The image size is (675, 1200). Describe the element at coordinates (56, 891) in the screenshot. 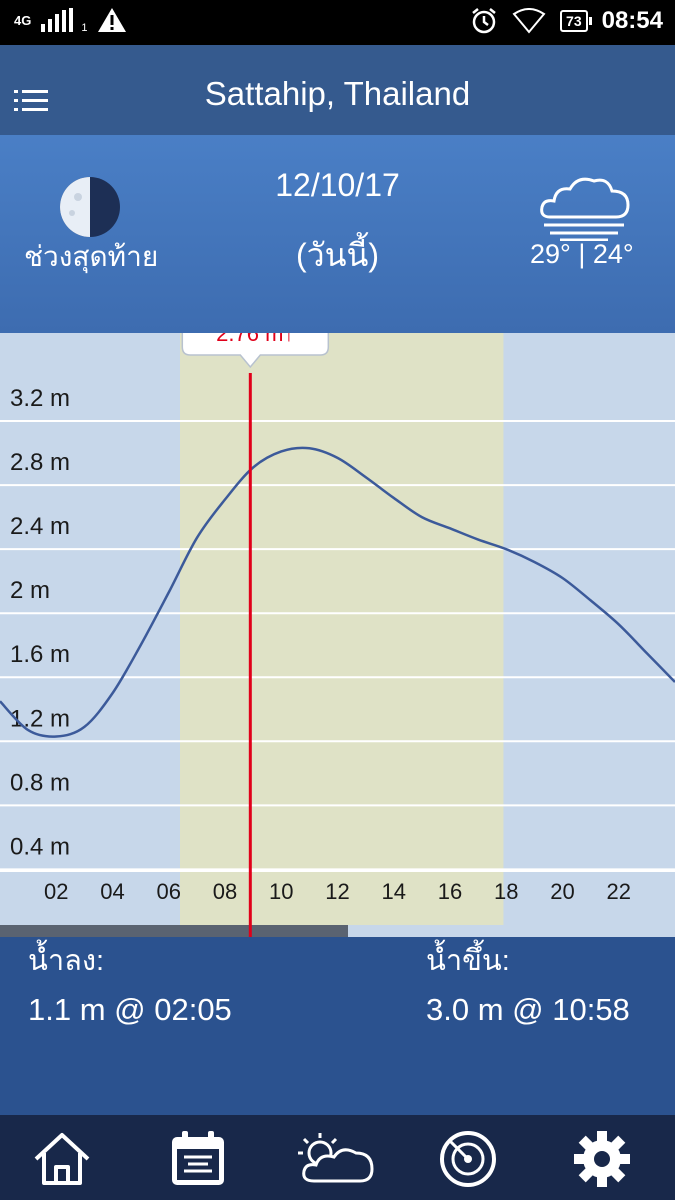

I see `x-tick-label: 02` at that location.